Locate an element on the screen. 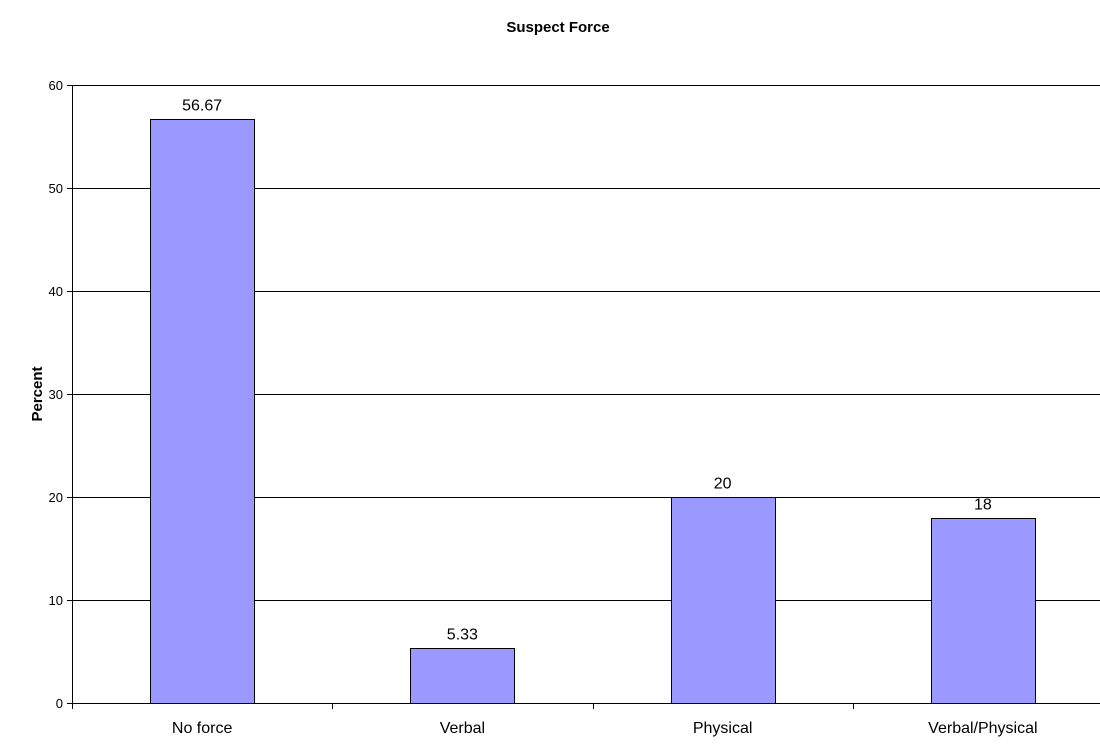 Image resolution: width=1100 pixels, height=745 pixels. data-label: 56.67 is located at coordinates (202, 106).